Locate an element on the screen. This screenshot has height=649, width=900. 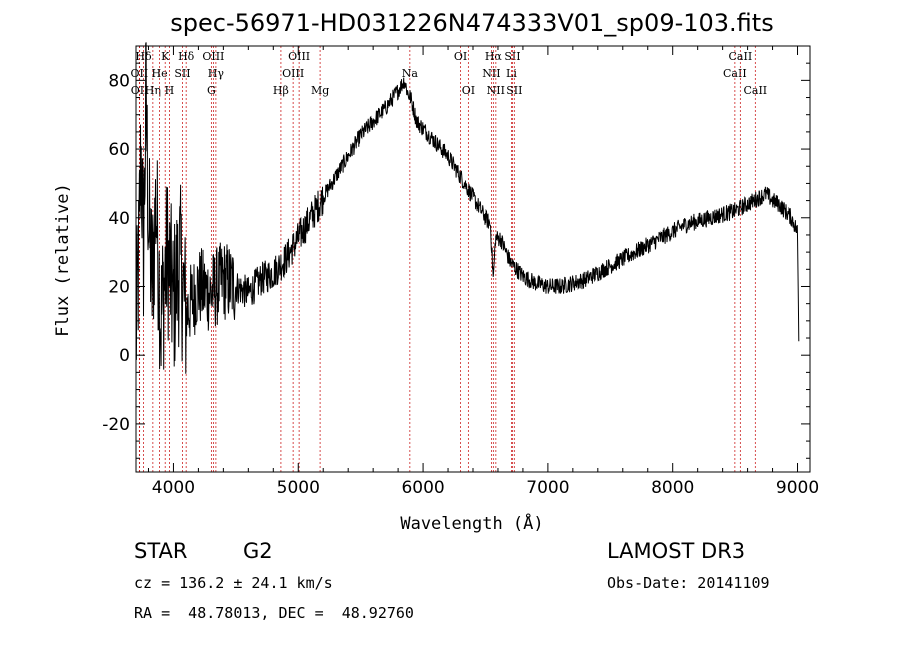
y-tick-label: 0 is located at coordinates (124, 356).